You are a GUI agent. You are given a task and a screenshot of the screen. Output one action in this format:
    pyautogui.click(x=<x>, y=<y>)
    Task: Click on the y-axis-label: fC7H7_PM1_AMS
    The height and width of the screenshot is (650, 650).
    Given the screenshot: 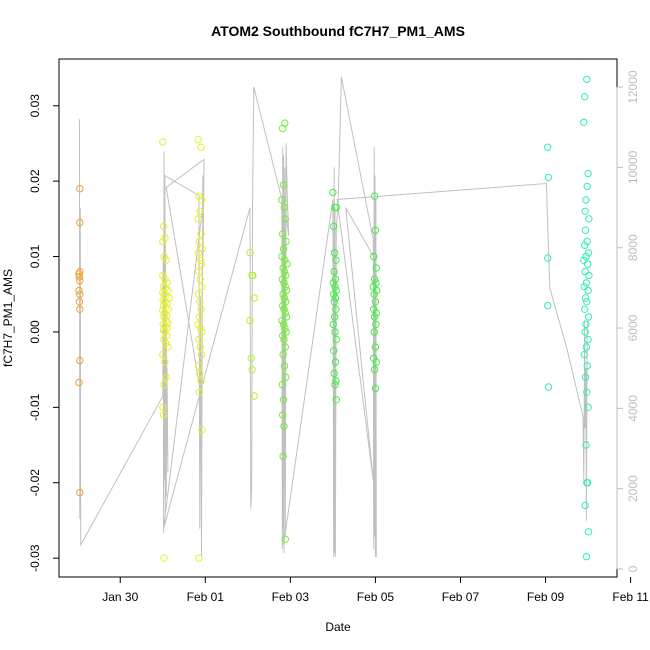 What is the action you would take?
    pyautogui.click(x=8, y=318)
    